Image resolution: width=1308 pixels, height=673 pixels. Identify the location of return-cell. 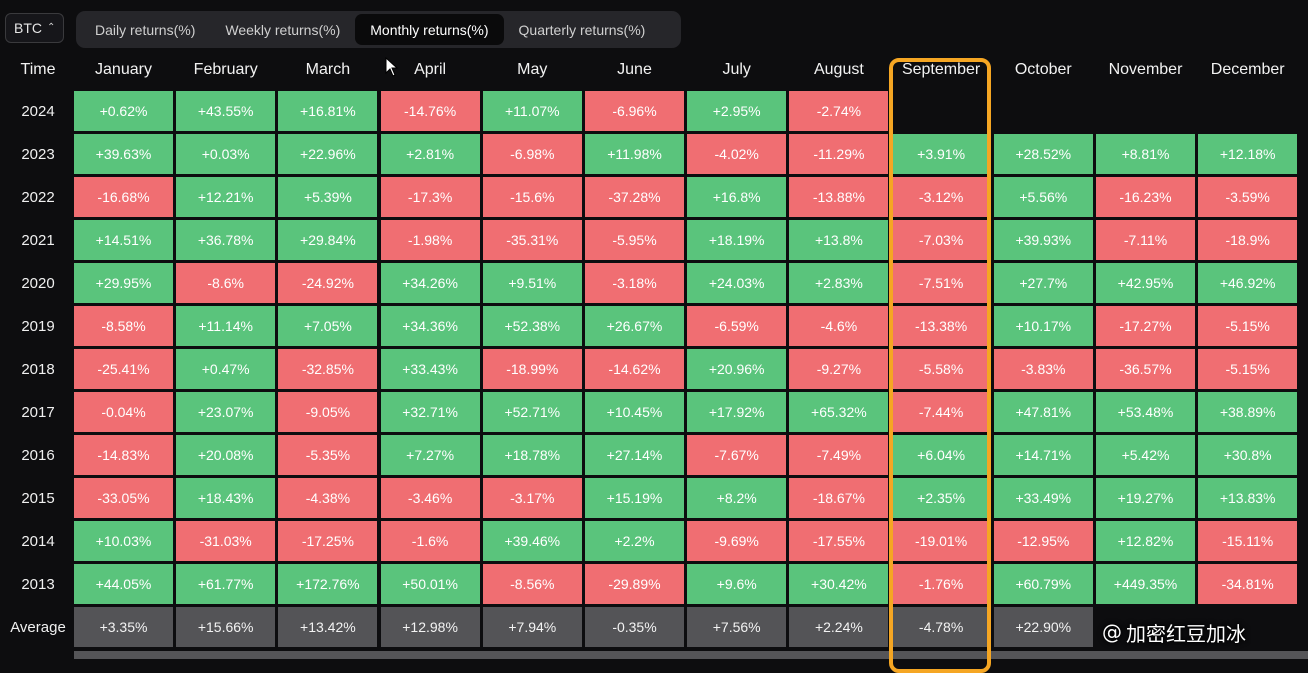
(1145, 111).